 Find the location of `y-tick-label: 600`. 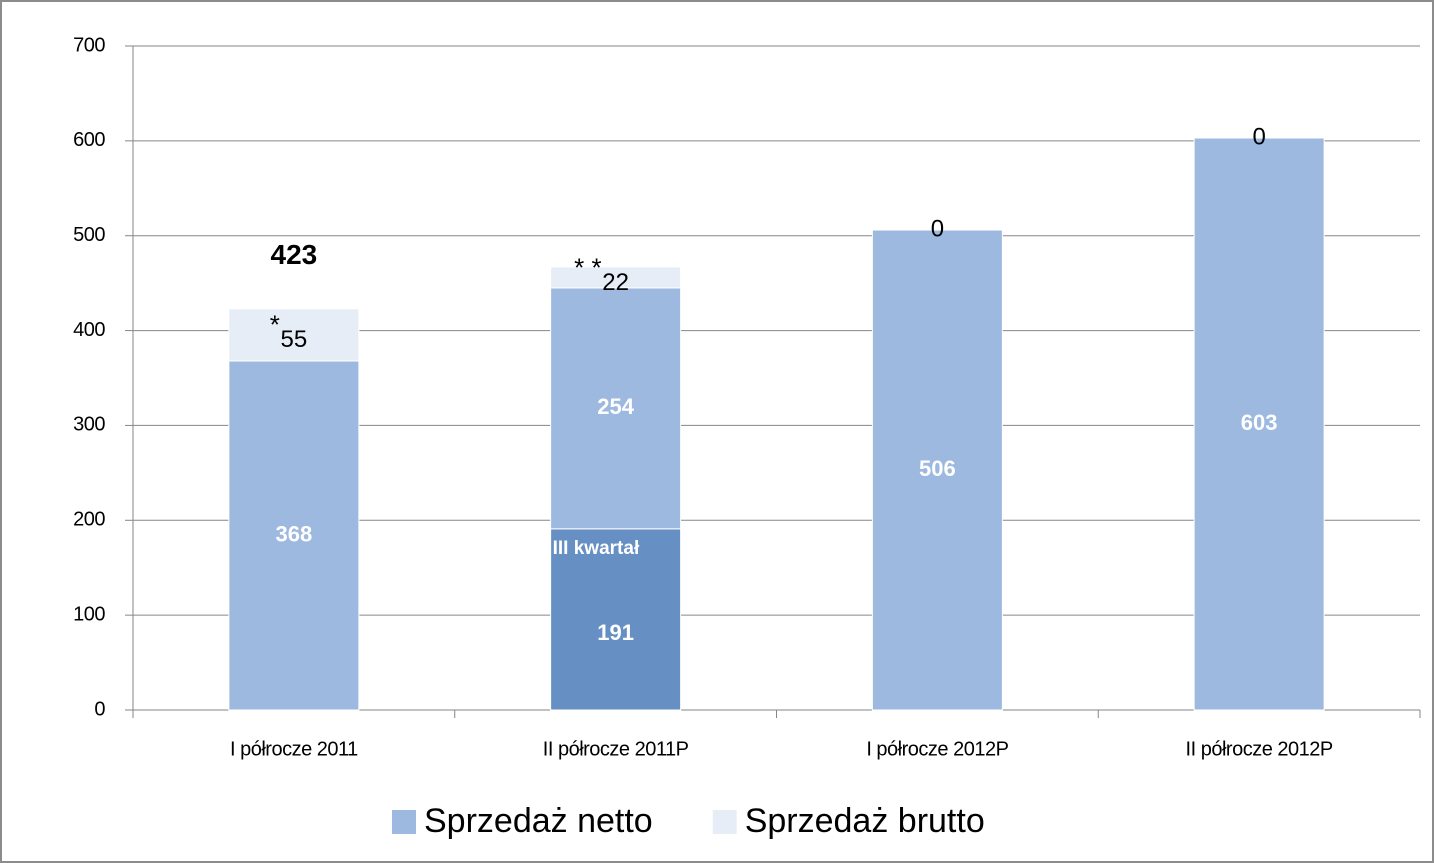

y-tick-label: 600 is located at coordinates (89, 140).